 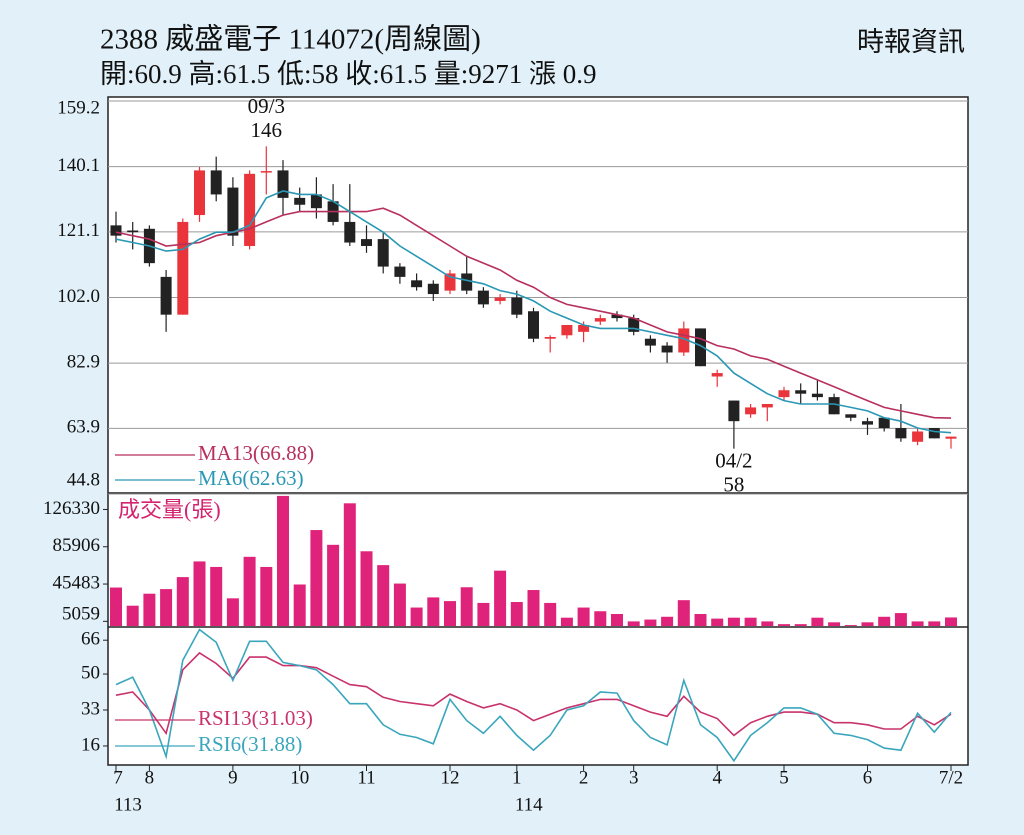 What do you see at coordinates (533, 695) in the screenshot?
I see `rsi-line` at bounding box center [533, 695].